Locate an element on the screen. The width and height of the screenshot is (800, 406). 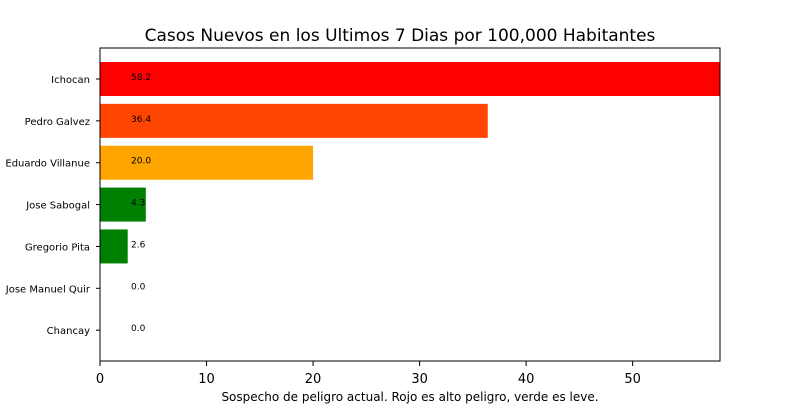
data-label-5: 0.0 is located at coordinates (138, 287).